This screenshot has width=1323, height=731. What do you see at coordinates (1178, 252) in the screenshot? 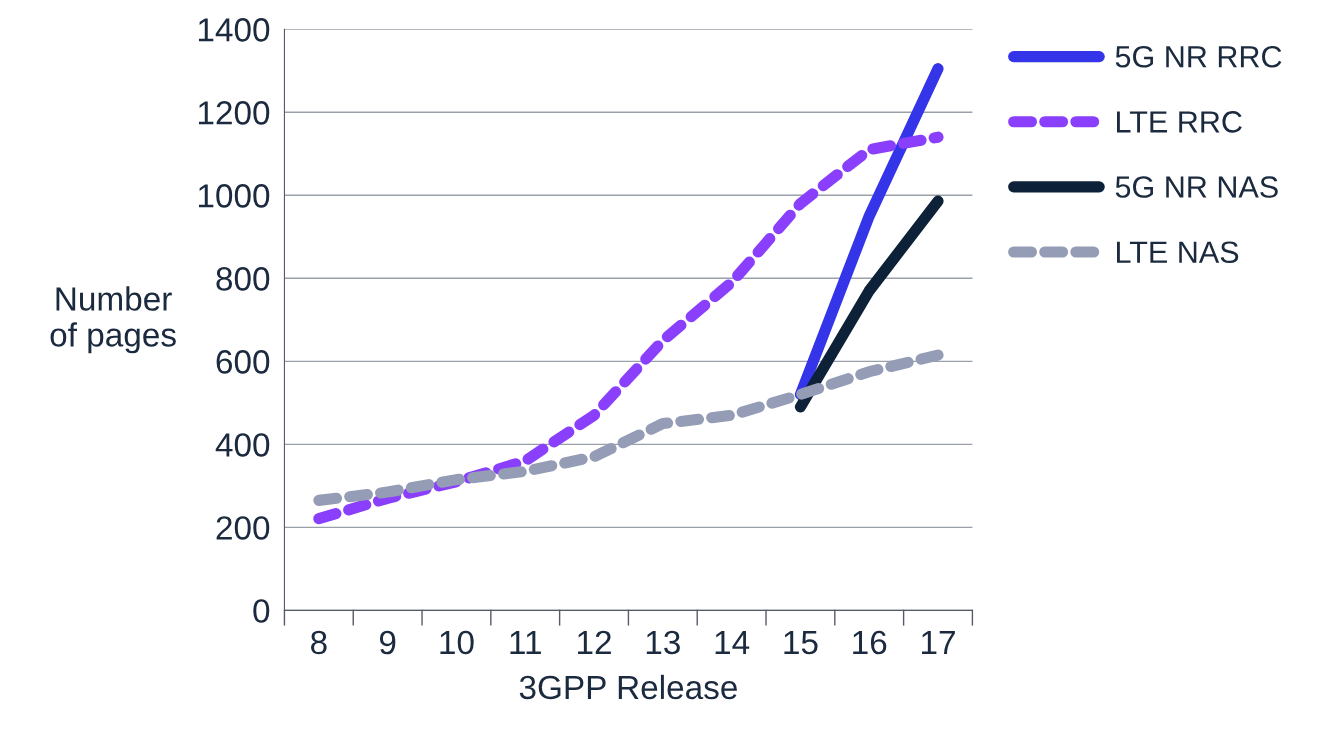
I see `legend-label: LTE NAS` at bounding box center [1178, 252].